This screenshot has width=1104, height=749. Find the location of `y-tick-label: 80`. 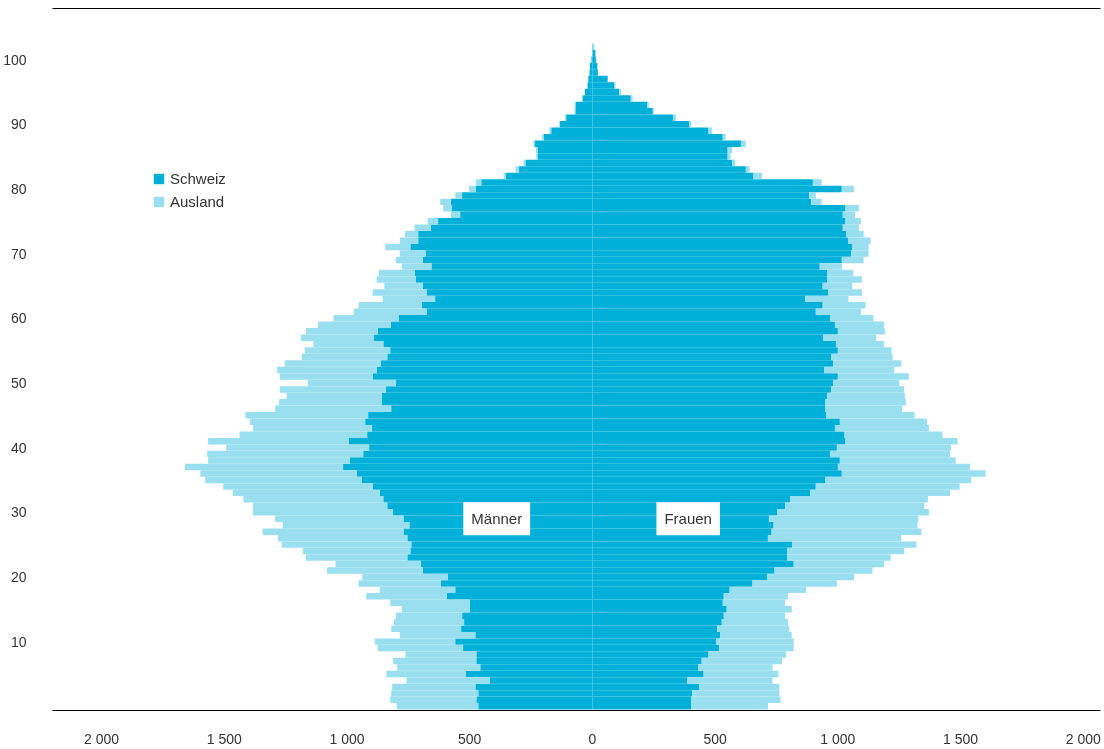

y-tick-label: 80 is located at coordinates (18, 188).